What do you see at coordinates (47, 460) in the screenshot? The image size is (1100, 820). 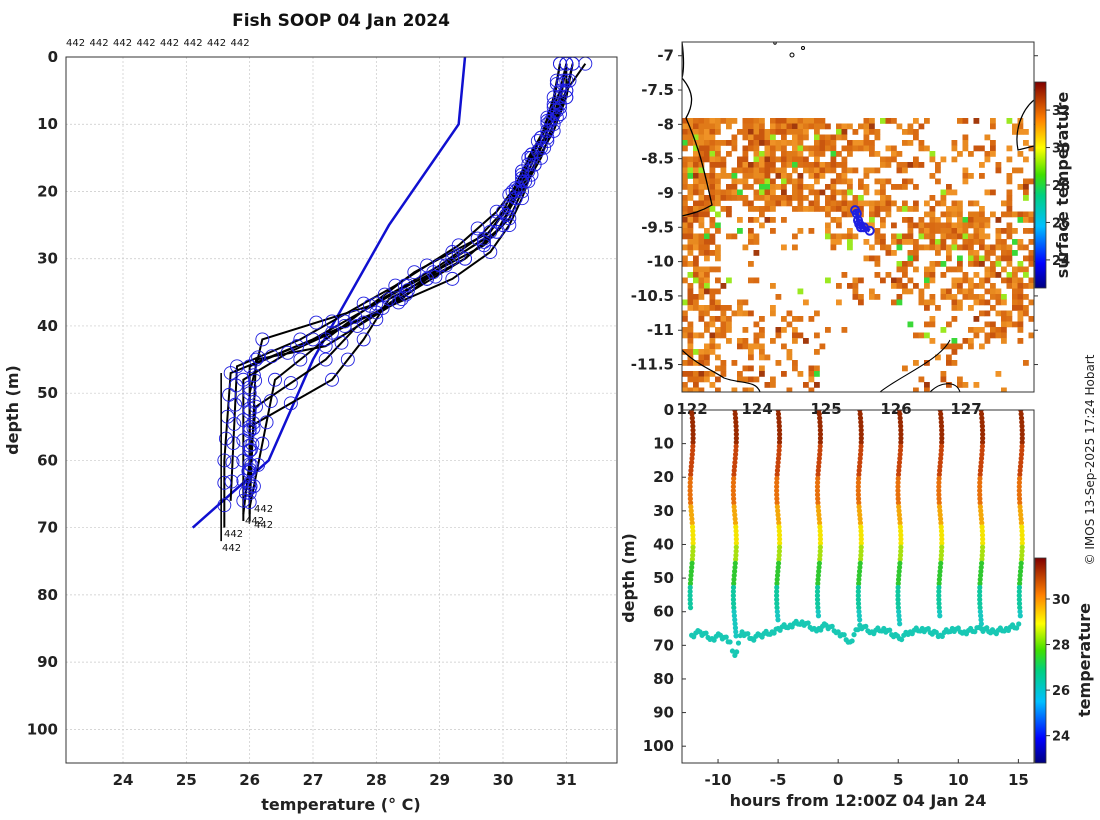 I see `y-tick-label: 60` at bounding box center [47, 460].